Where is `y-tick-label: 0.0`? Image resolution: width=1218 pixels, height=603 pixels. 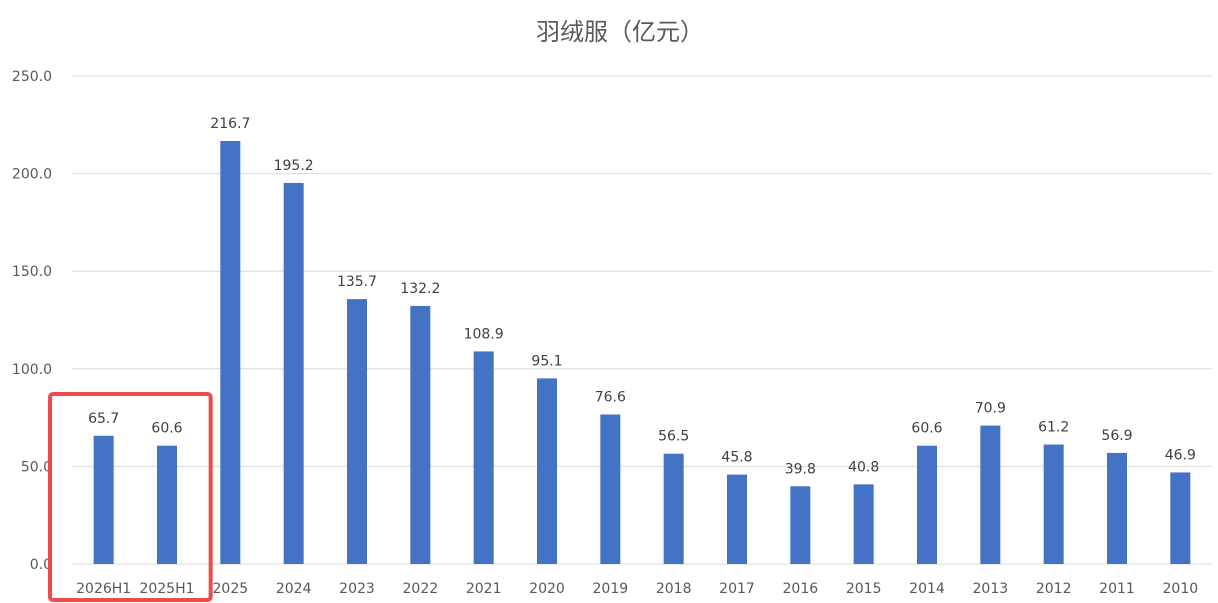
y-tick-label: 0.0 is located at coordinates (41, 565).